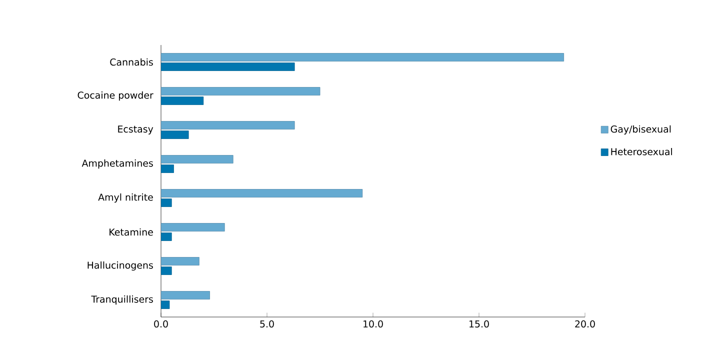  Describe the element at coordinates (131, 232) in the screenshot. I see `y-tick-label: Ketamine` at that location.